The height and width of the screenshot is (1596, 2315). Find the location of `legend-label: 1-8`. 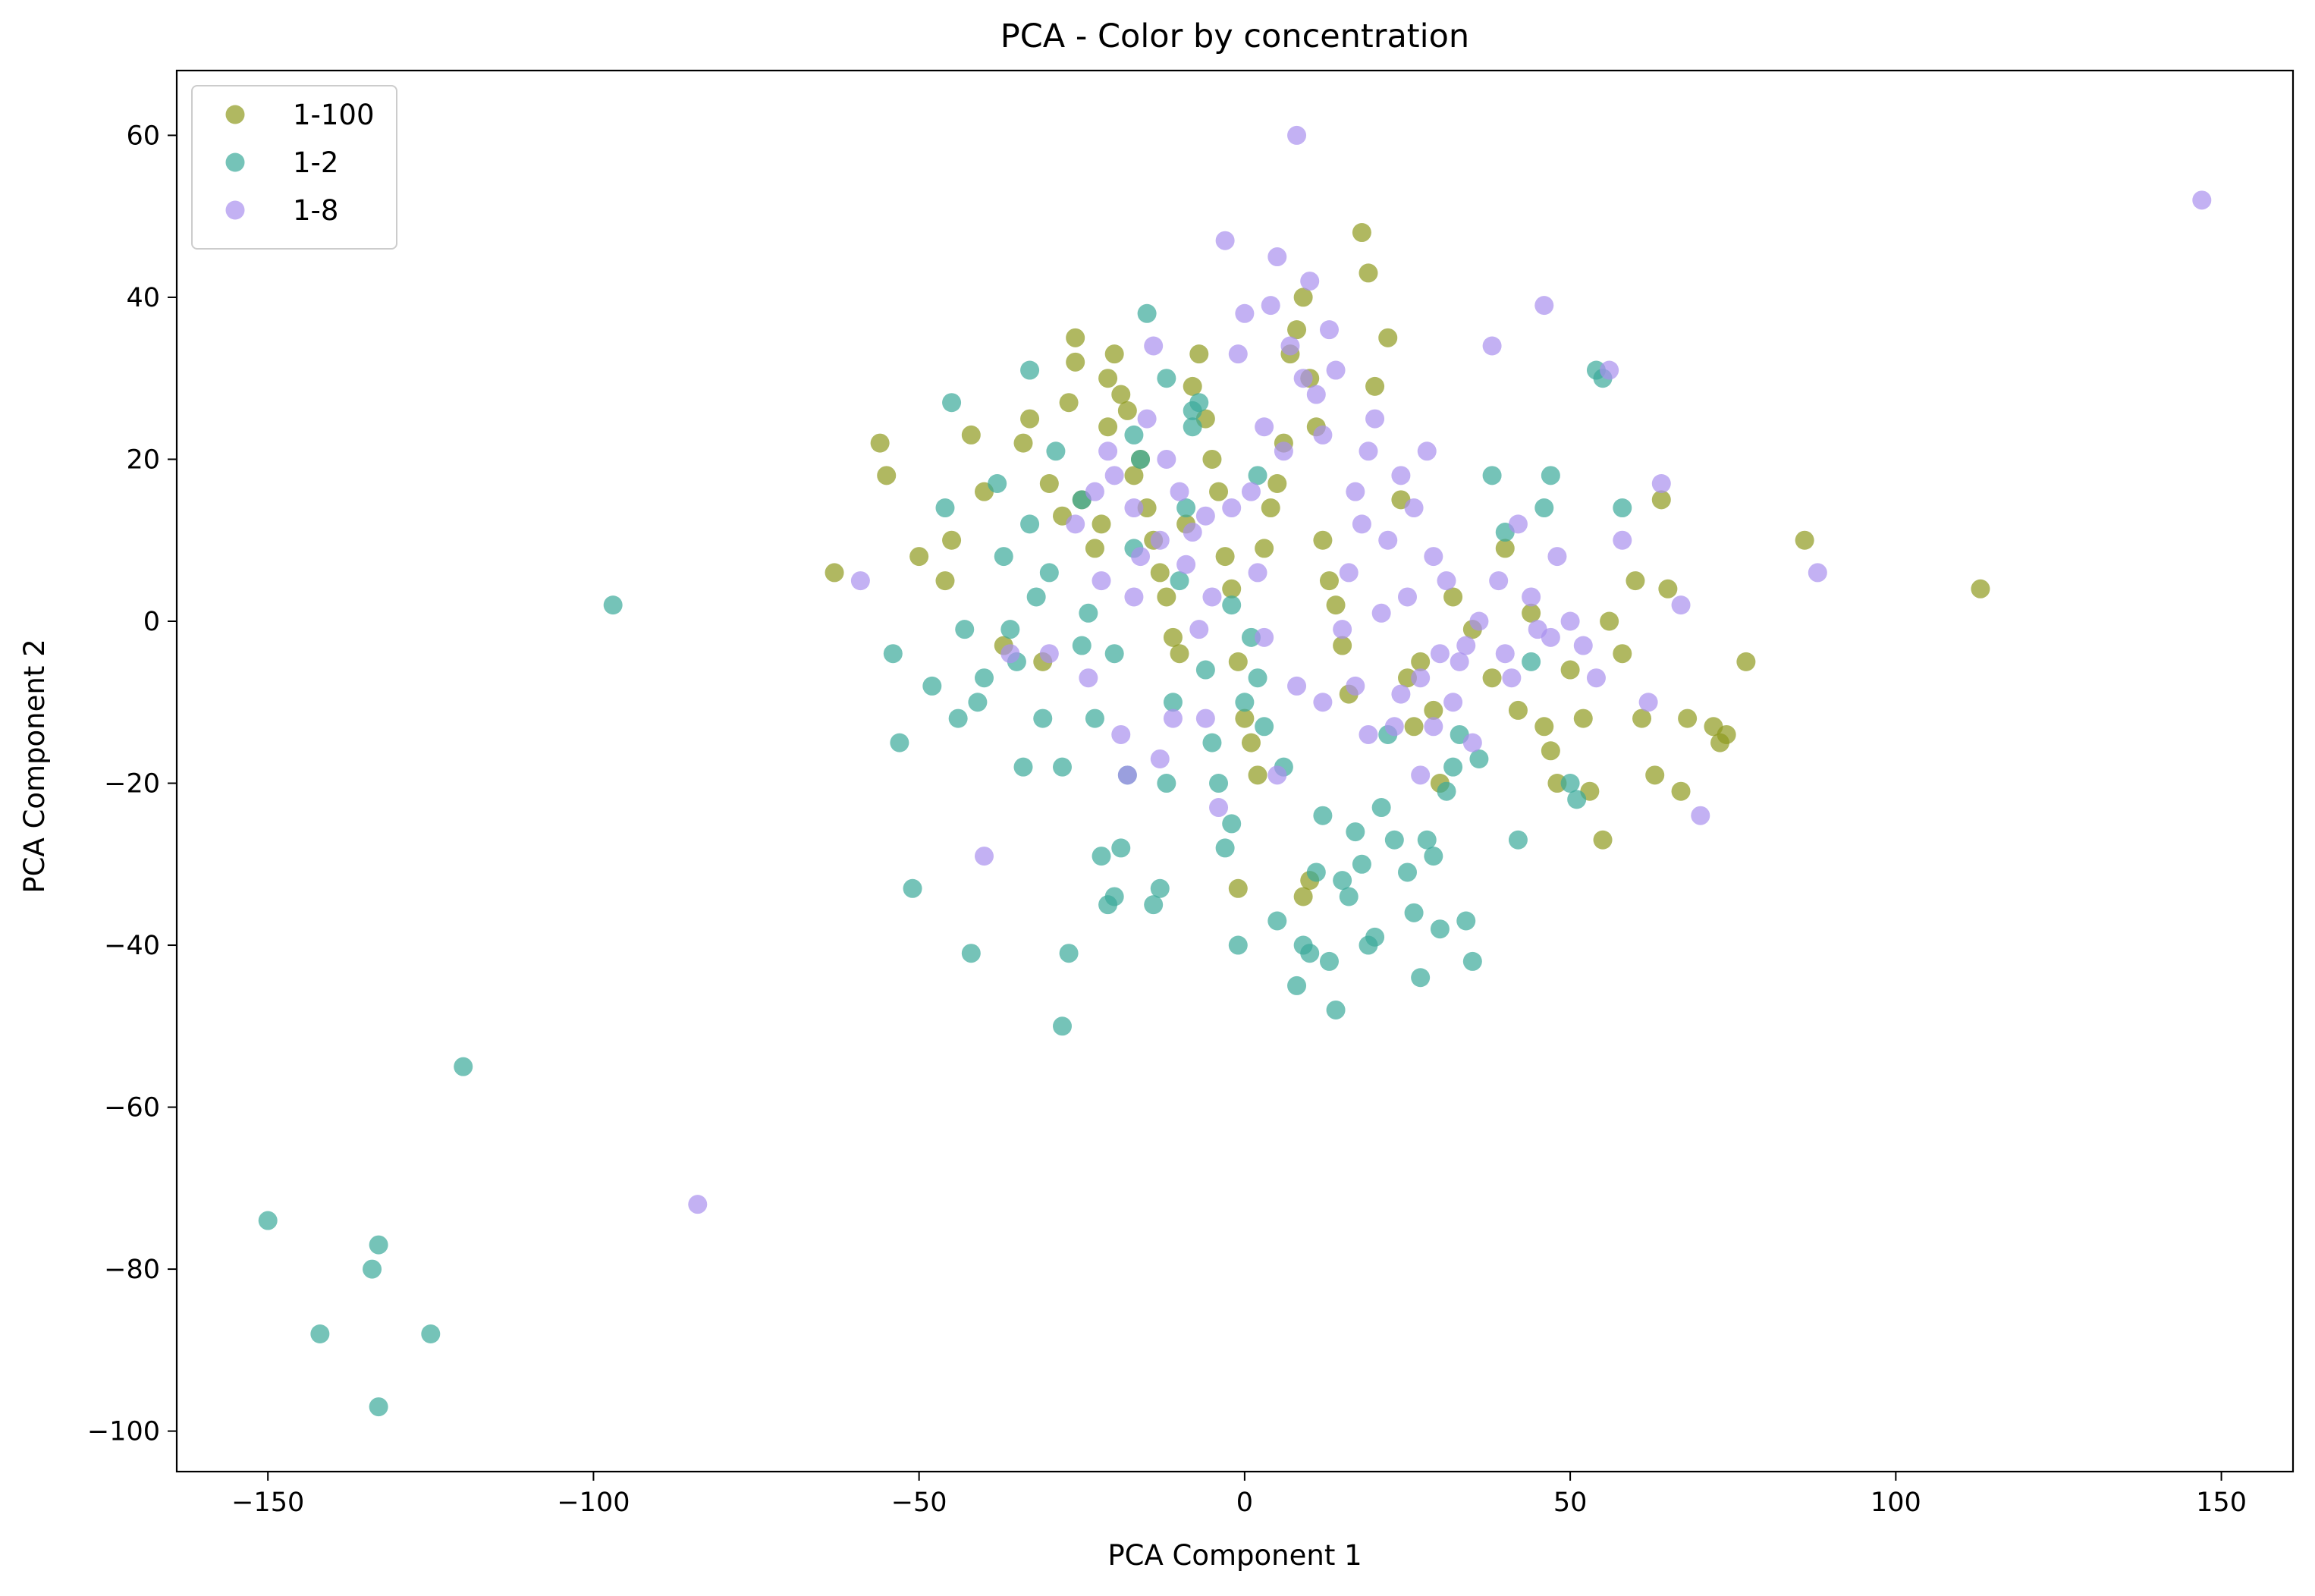

legend-label: 1-8 is located at coordinates (315, 210).